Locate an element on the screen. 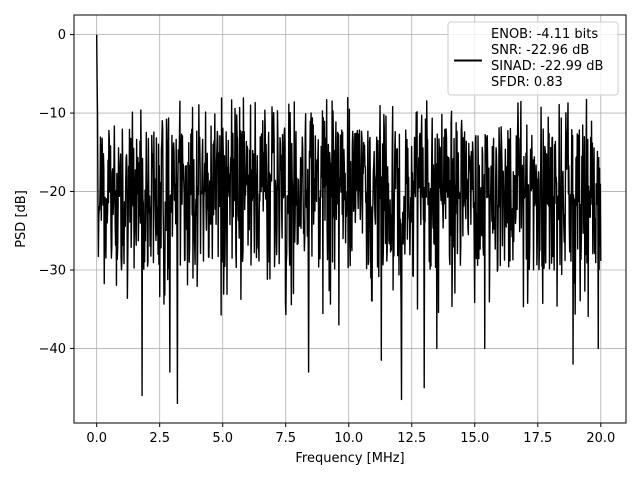 The width and height of the screenshot is (640, 480). x-tick-label: 17.5 is located at coordinates (537, 438).